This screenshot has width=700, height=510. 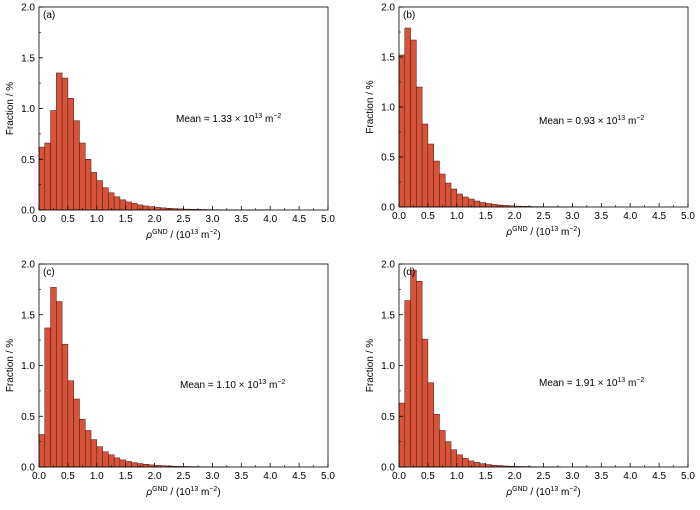 I want to click on x-tick-label: 2.0, so click(x=155, y=476).